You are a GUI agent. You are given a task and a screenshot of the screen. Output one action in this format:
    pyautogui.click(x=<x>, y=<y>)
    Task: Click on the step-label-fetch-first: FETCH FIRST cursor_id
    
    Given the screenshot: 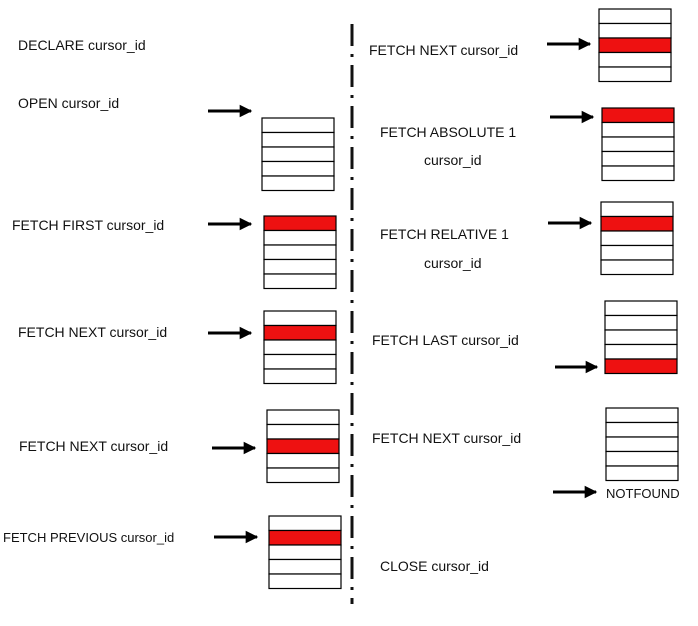 What is the action you would take?
    pyautogui.click(x=88, y=225)
    